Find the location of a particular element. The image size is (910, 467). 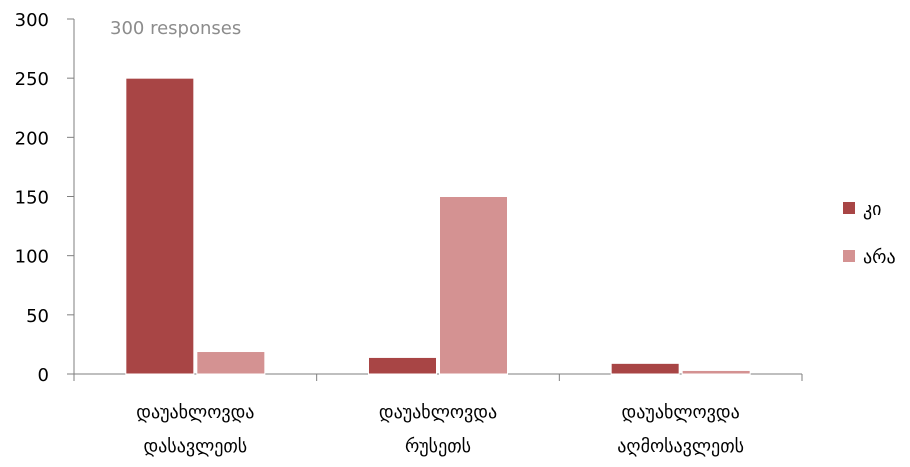

chart-subtitle: 300 responses is located at coordinates (175, 28).